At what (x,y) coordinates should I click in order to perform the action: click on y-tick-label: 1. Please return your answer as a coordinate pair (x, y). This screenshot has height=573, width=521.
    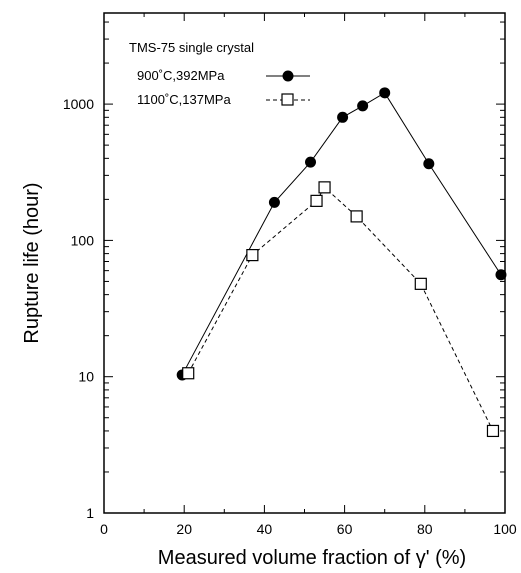
    Looking at the image, I should click on (90, 513).